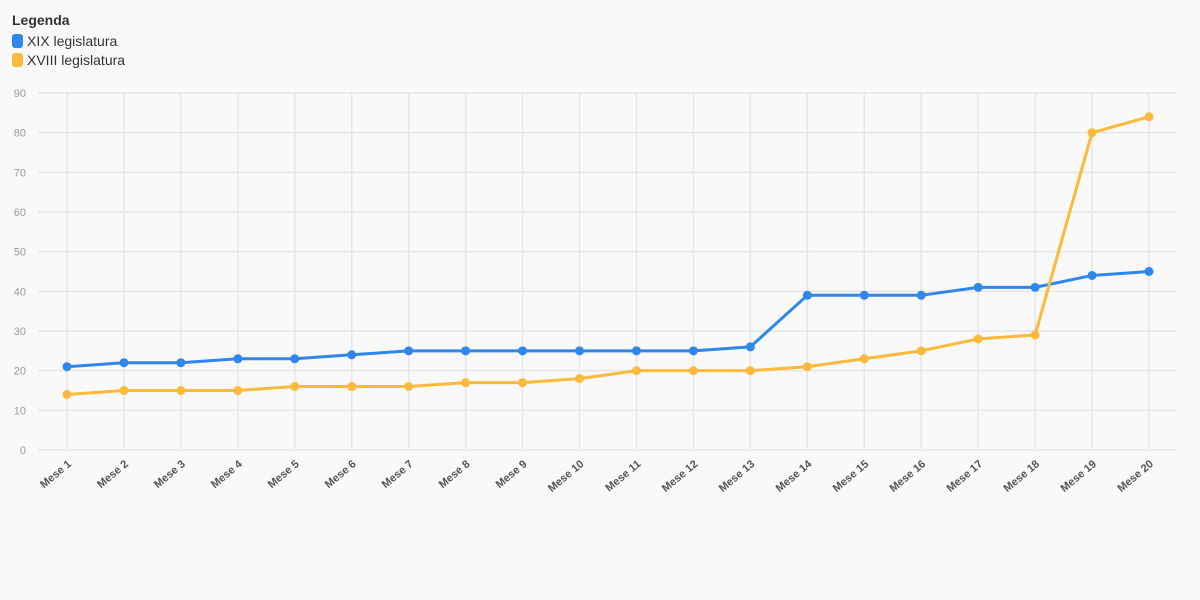  I want to click on y-tick-label: 50, so click(20, 253).